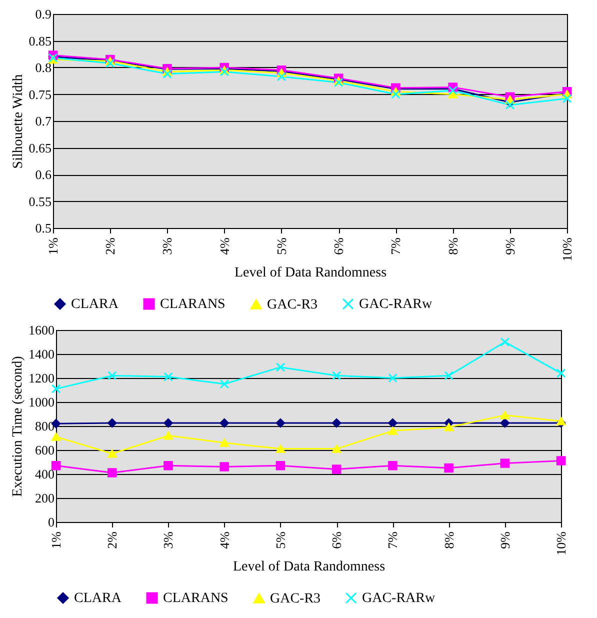  What do you see at coordinates (51, 522) in the screenshot?
I see `y-tick-label: 0` at bounding box center [51, 522].